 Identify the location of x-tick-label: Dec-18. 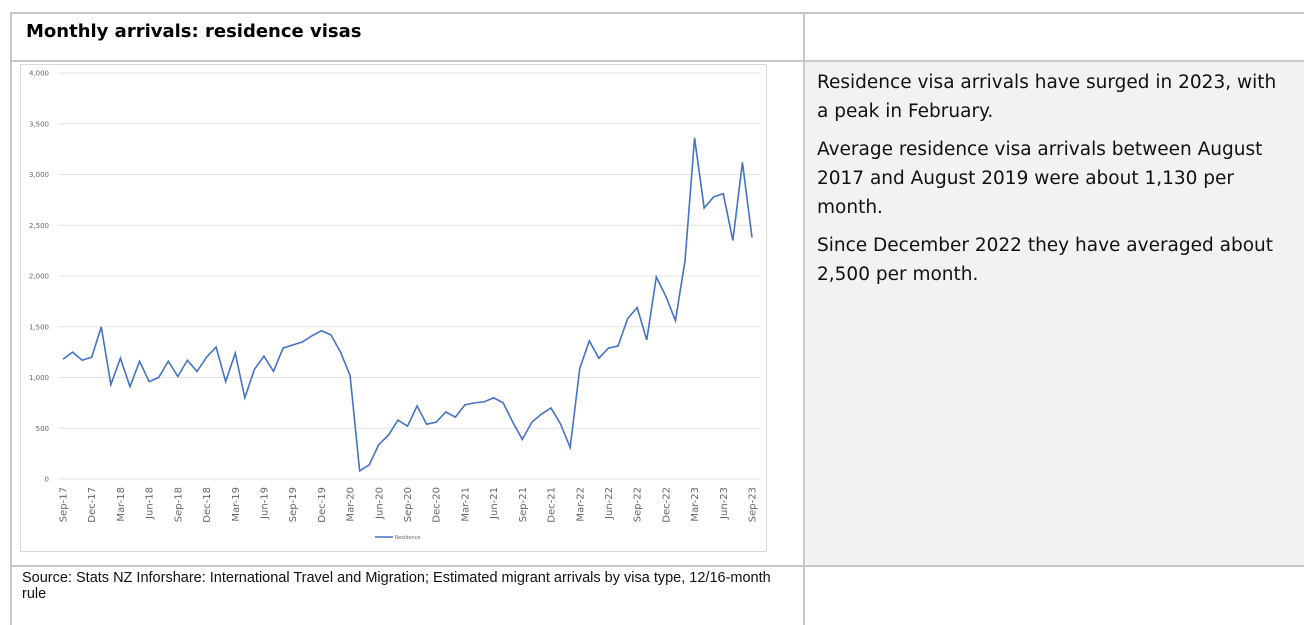
(207, 505).